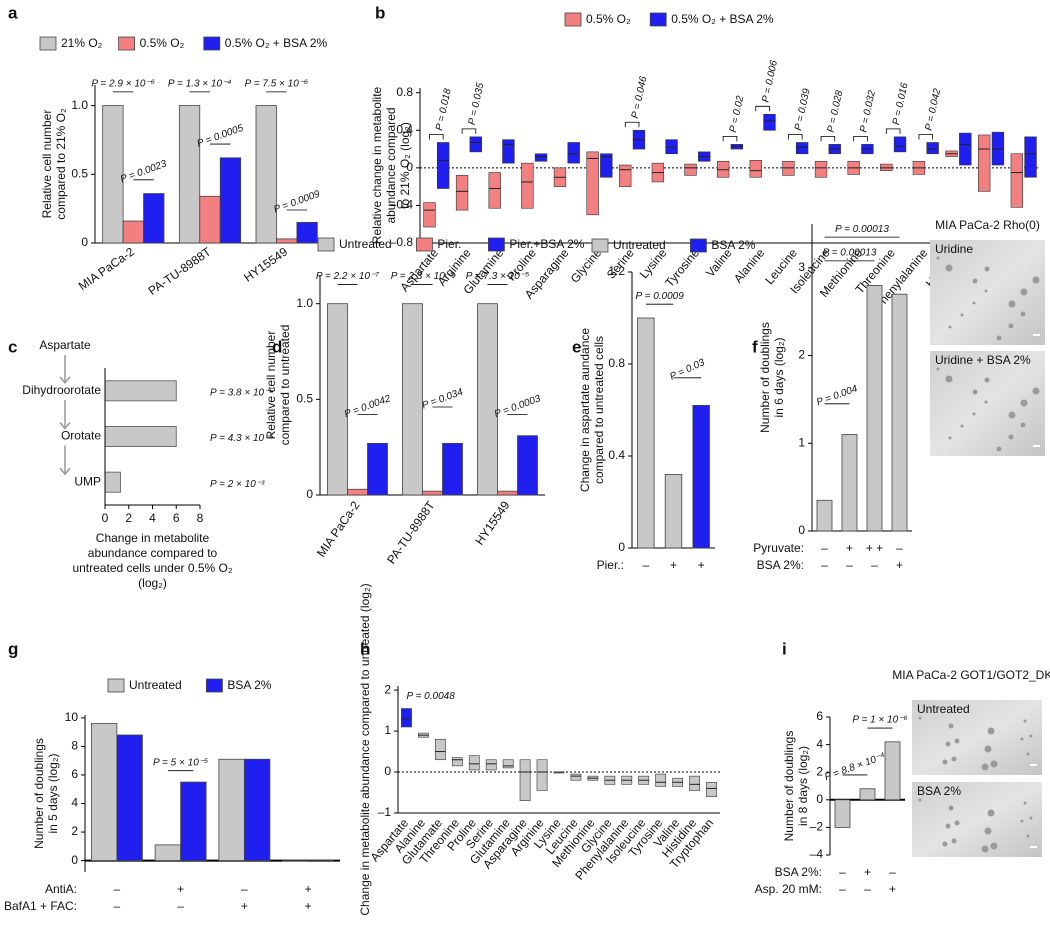 The height and width of the screenshot is (938, 1050). I want to click on y-axis-label: compared to untreated, so click(285, 385).